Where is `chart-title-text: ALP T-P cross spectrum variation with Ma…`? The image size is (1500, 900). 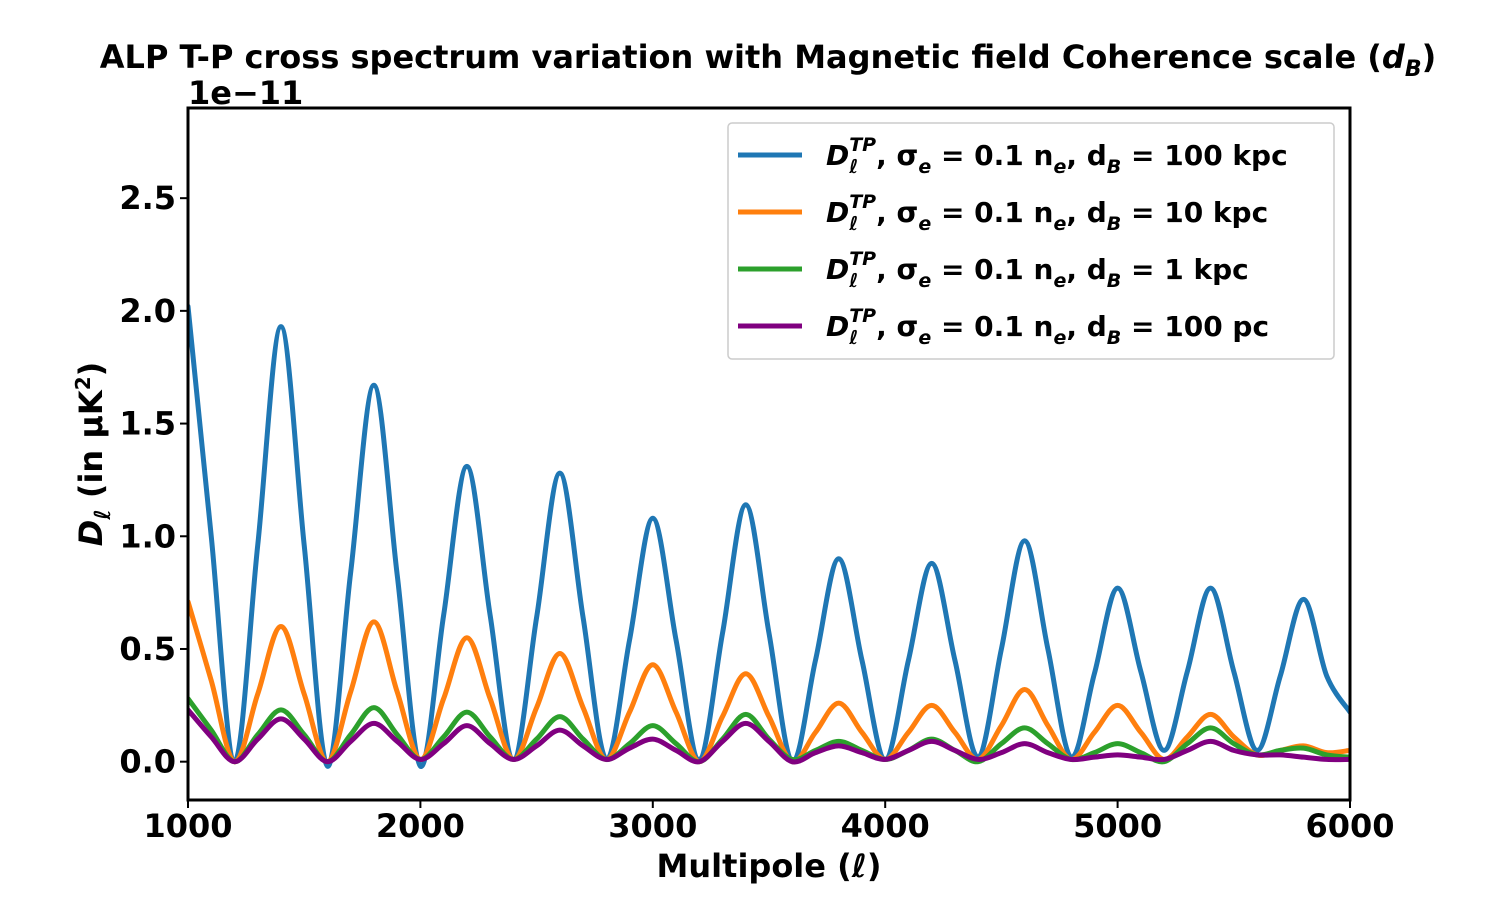
chart-title-text: ALP T-P cross spectrum variation with Ma… is located at coordinates (728, 57).